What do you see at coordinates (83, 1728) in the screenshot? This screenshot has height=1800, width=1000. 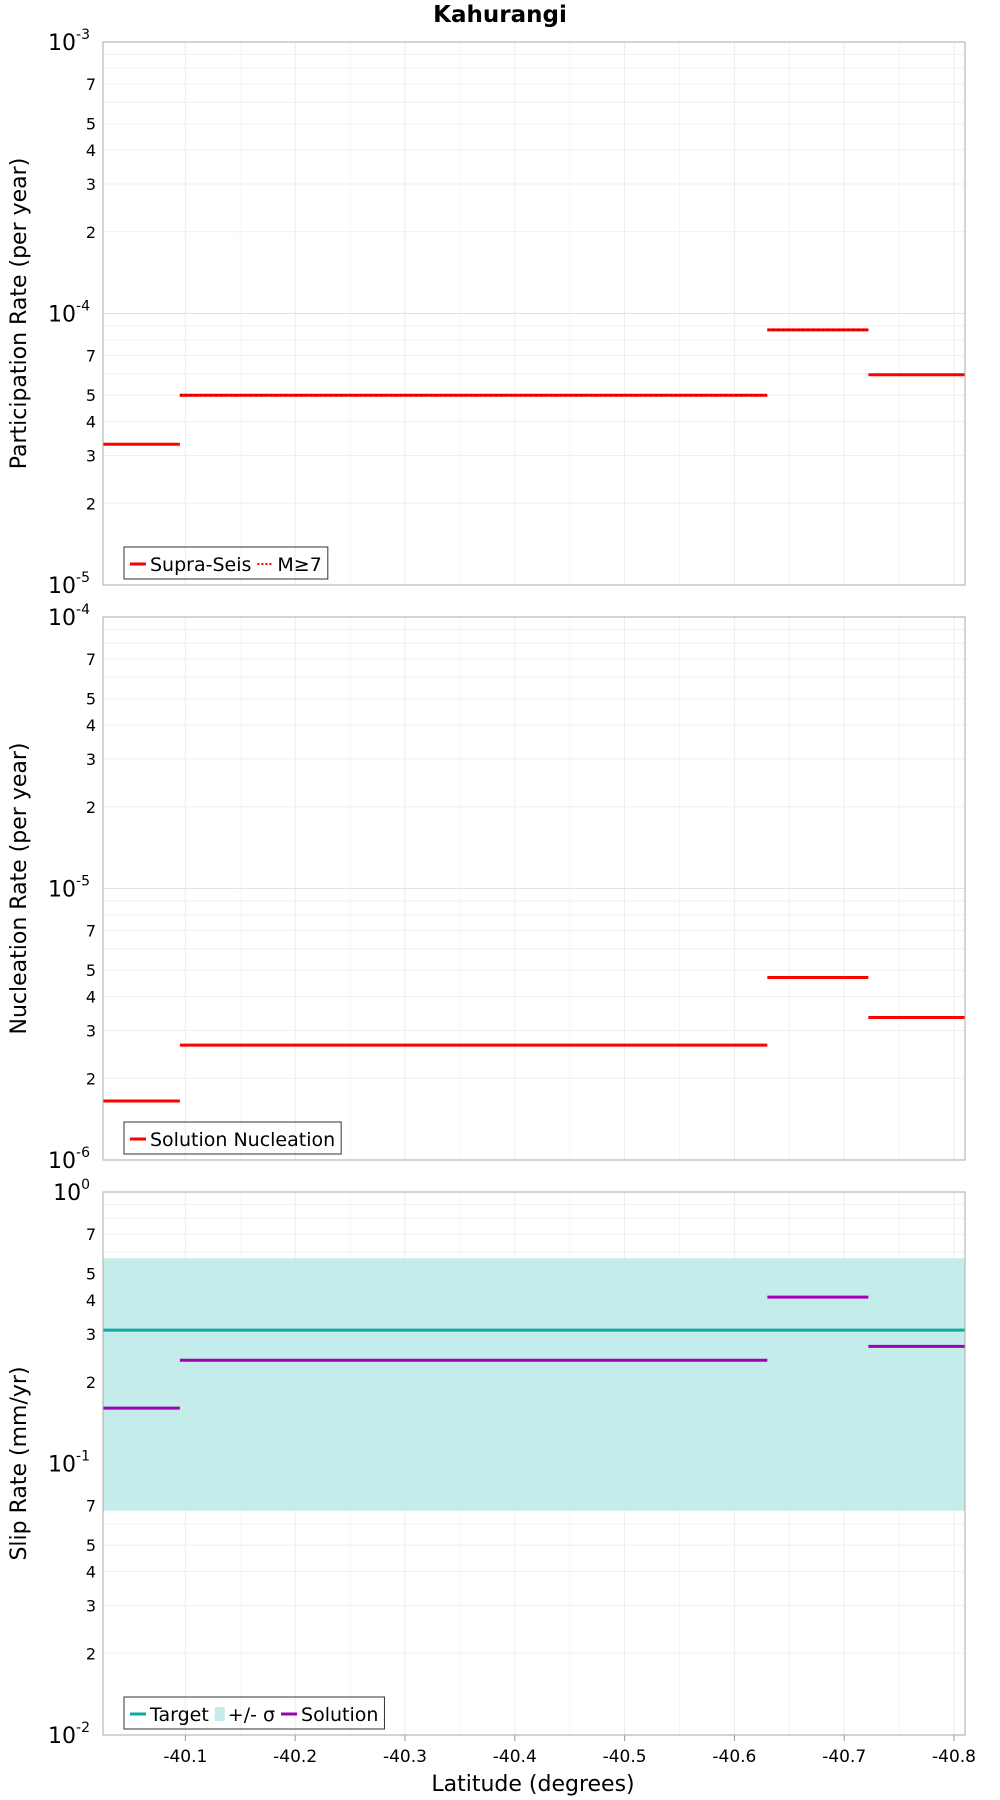 I see `y-tick-exponent: -2` at bounding box center [83, 1728].